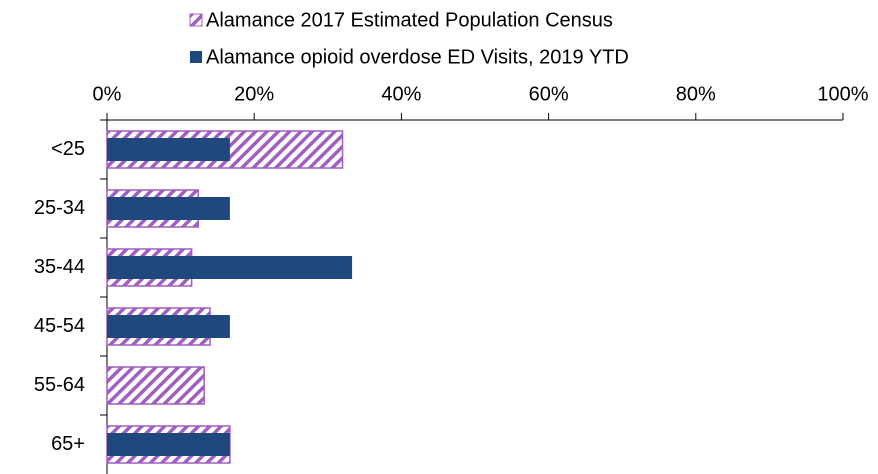 The height and width of the screenshot is (474, 878). I want to click on y-tick-label: <25, so click(68, 149).